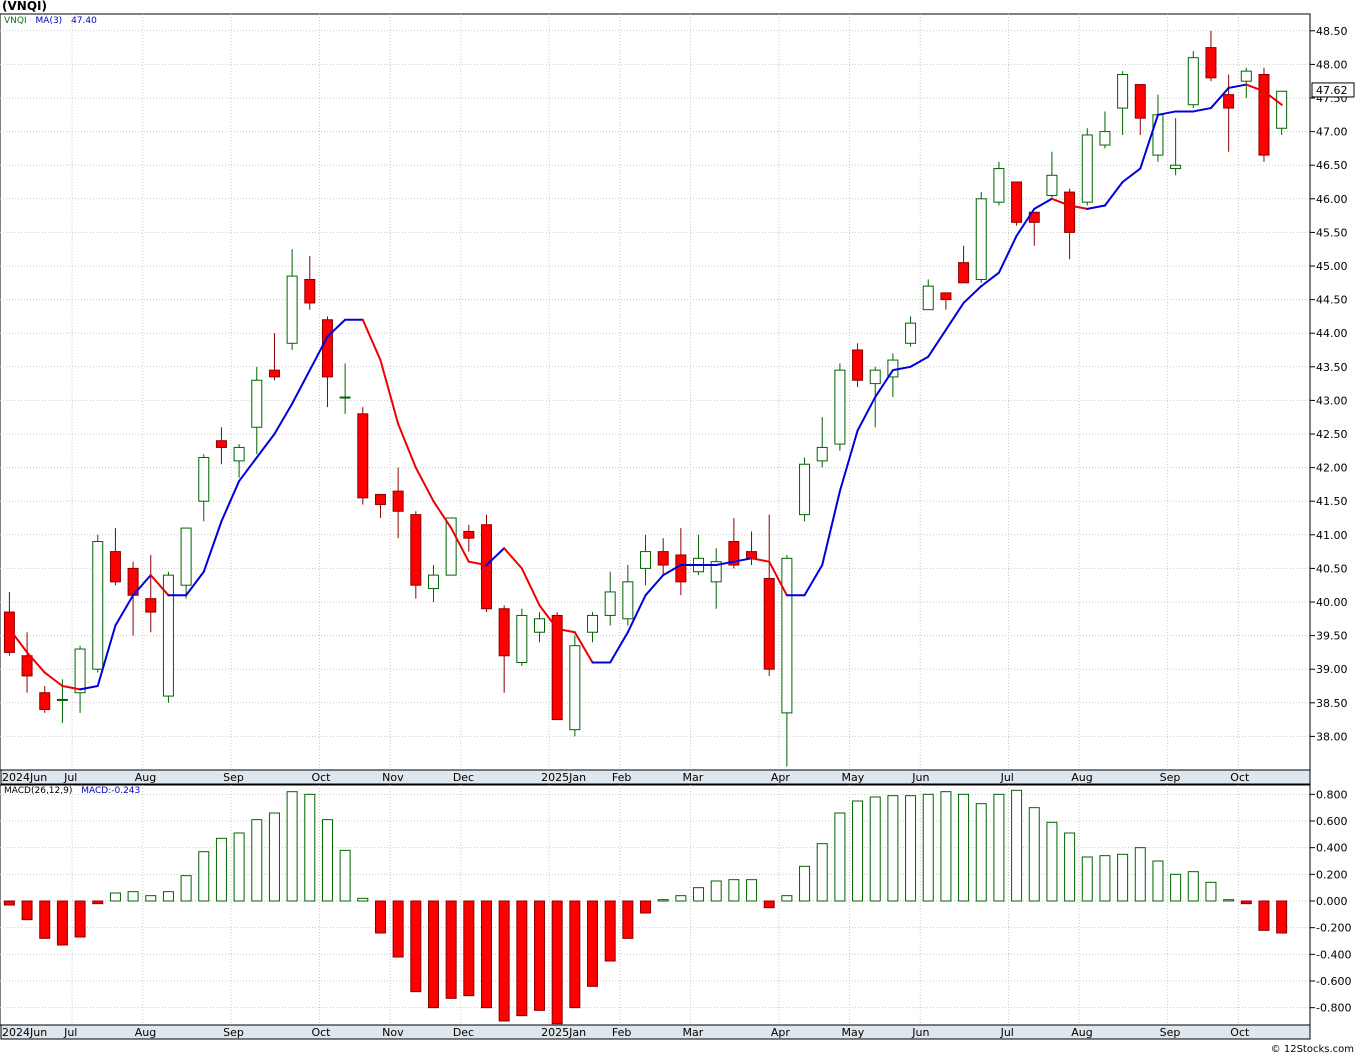 The height and width of the screenshot is (1056, 1360). I want to click on price-y-tick-label: 39.50, so click(1332, 636).